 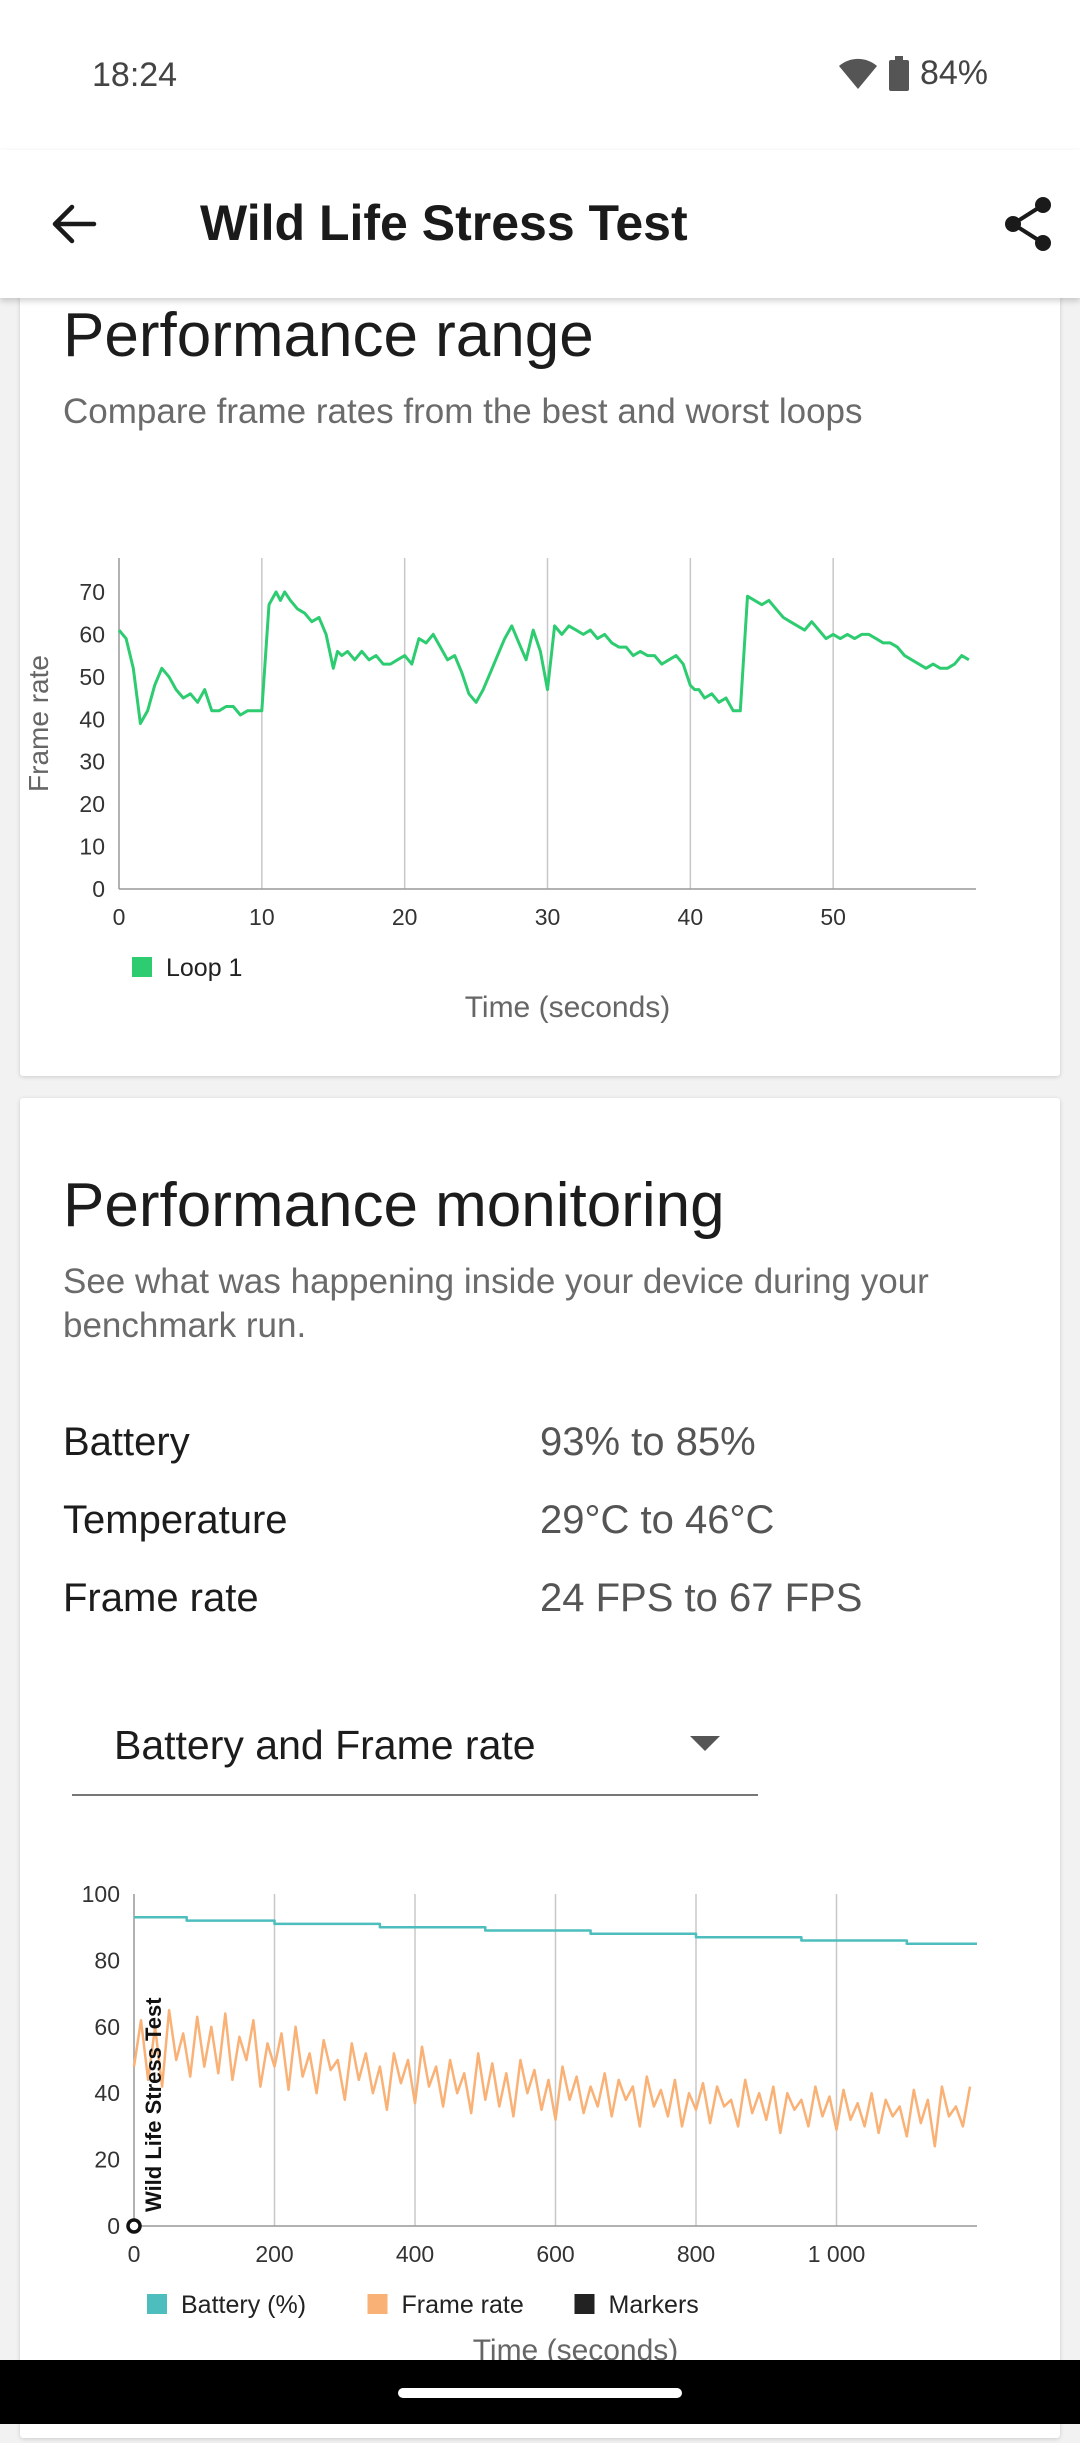 I want to click on legend-label: Markers, so click(x=654, y=2305).